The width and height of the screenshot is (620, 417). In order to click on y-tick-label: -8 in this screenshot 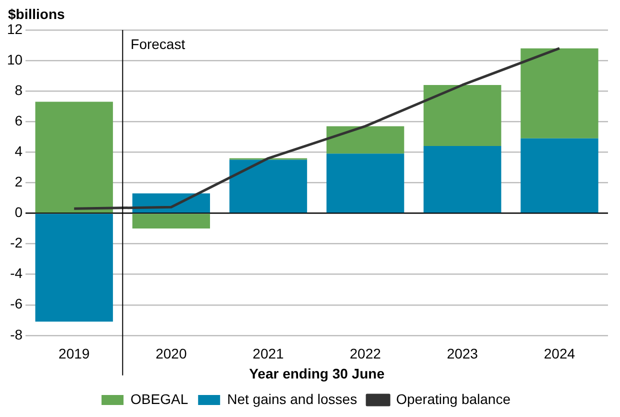, I will do `click(16, 334)`.